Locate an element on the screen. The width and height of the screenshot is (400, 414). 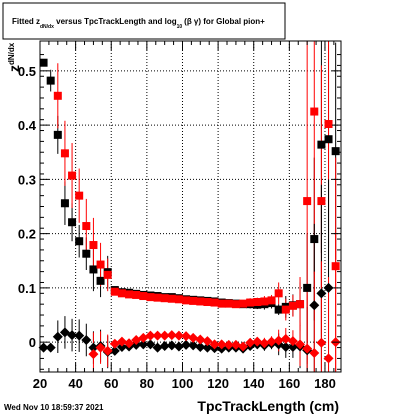
x-tick-label: 20 is located at coordinates (40, 383).